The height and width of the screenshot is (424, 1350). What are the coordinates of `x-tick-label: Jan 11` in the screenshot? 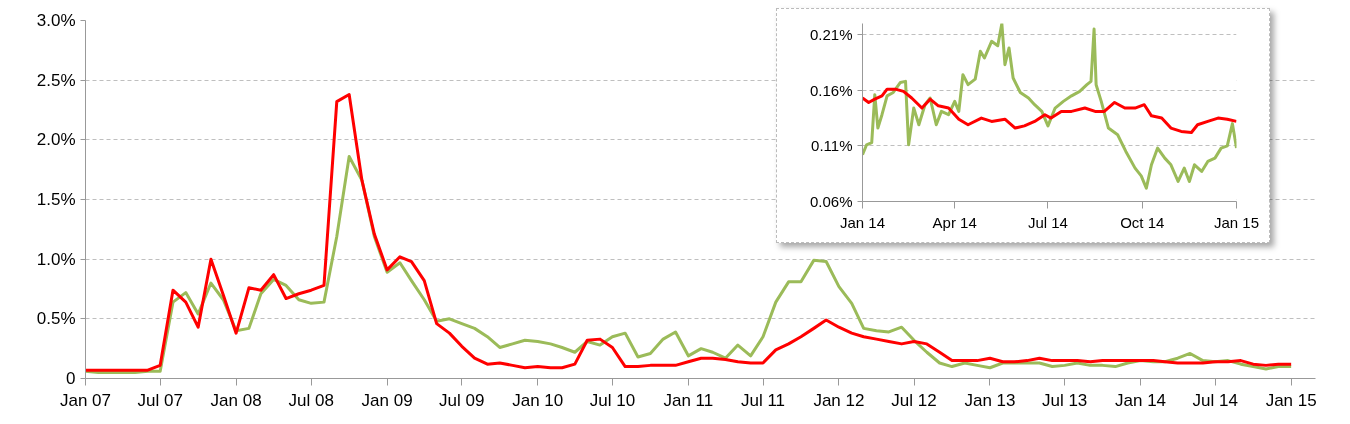 It's located at (688, 400).